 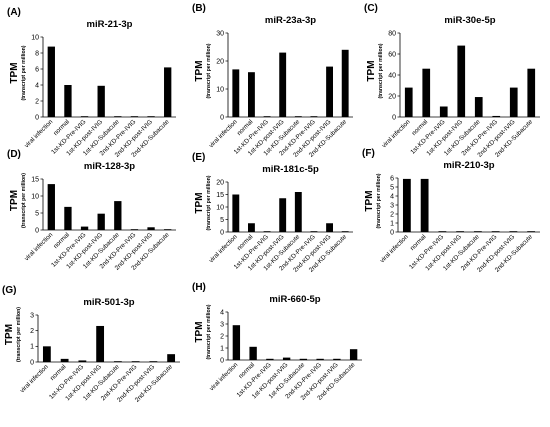 I want to click on panel-f-ylabel: TPM, so click(x=369, y=200).